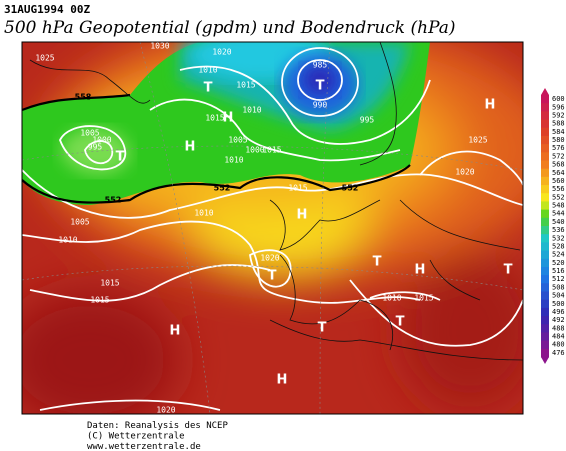 Image resolution: width=566 pixels, height=451 pixels. What do you see at coordinates (558, 197) in the screenshot?
I see `colorbar-label: 552` at bounding box center [558, 197].